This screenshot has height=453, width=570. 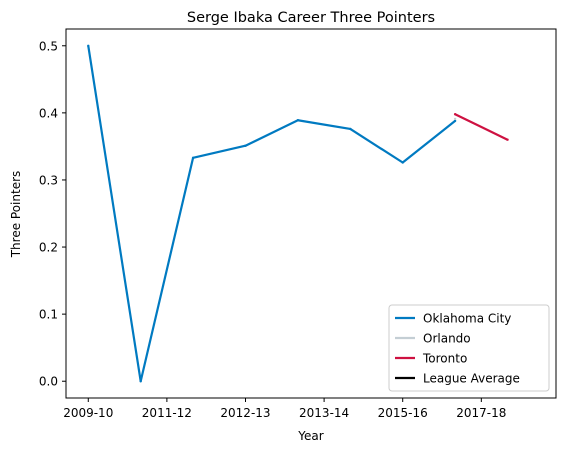 What do you see at coordinates (48, 180) in the screenshot?
I see `y-tick-label-3: 0.3` at bounding box center [48, 180].